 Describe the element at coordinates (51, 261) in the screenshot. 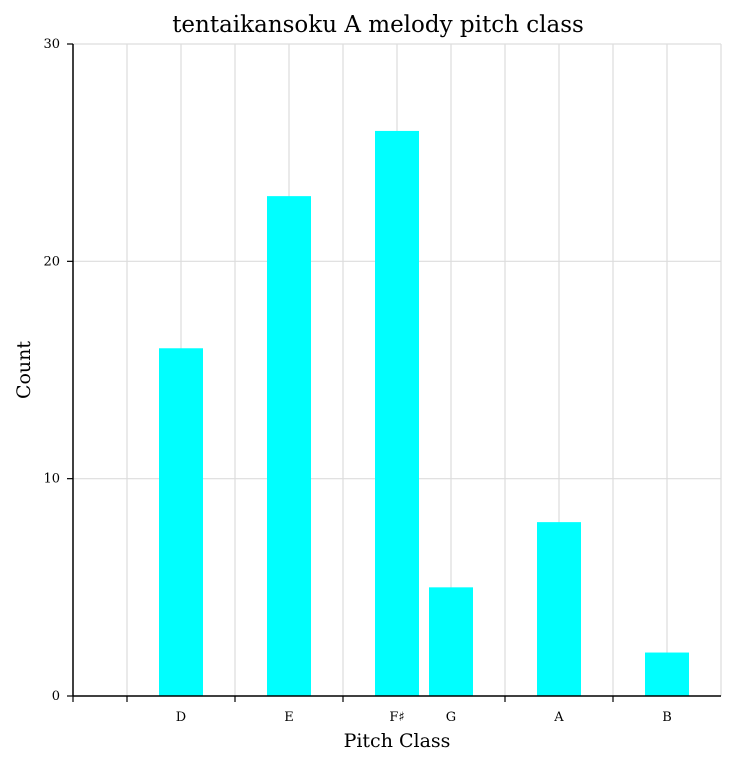

I see `y-tick-label: 20` at that location.